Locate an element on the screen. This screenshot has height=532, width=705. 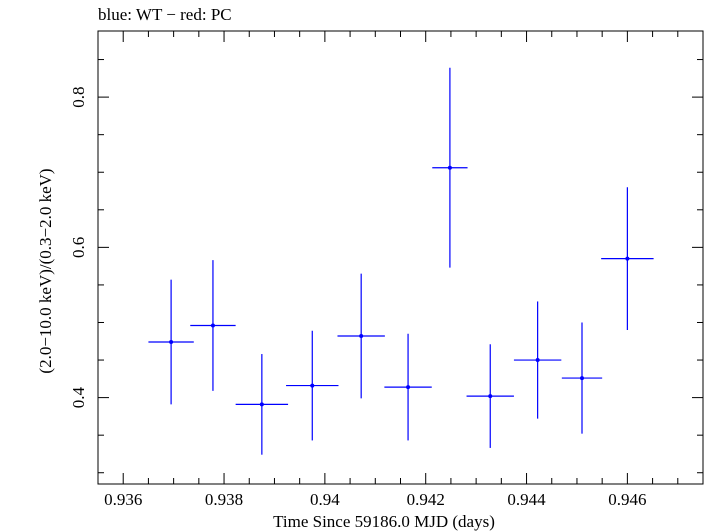
y-tick-label: 0.4 is located at coordinates (78, 397).